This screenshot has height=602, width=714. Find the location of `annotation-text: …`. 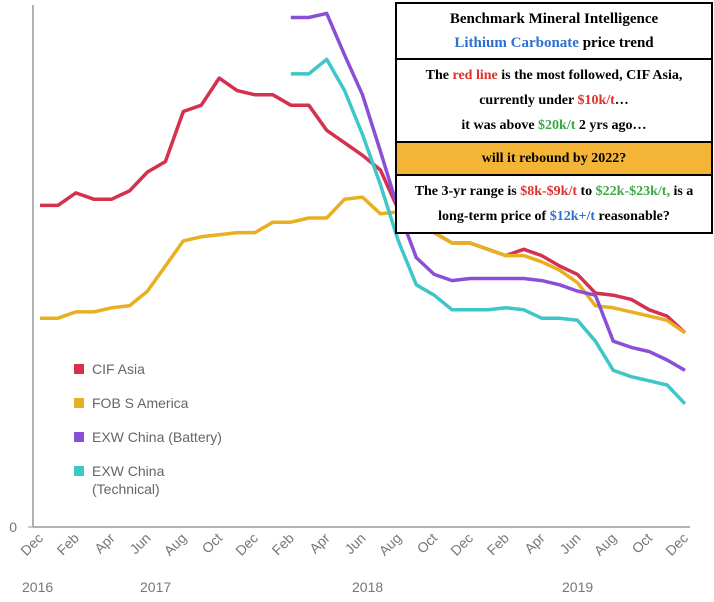

annotation-text: … is located at coordinates (621, 100).